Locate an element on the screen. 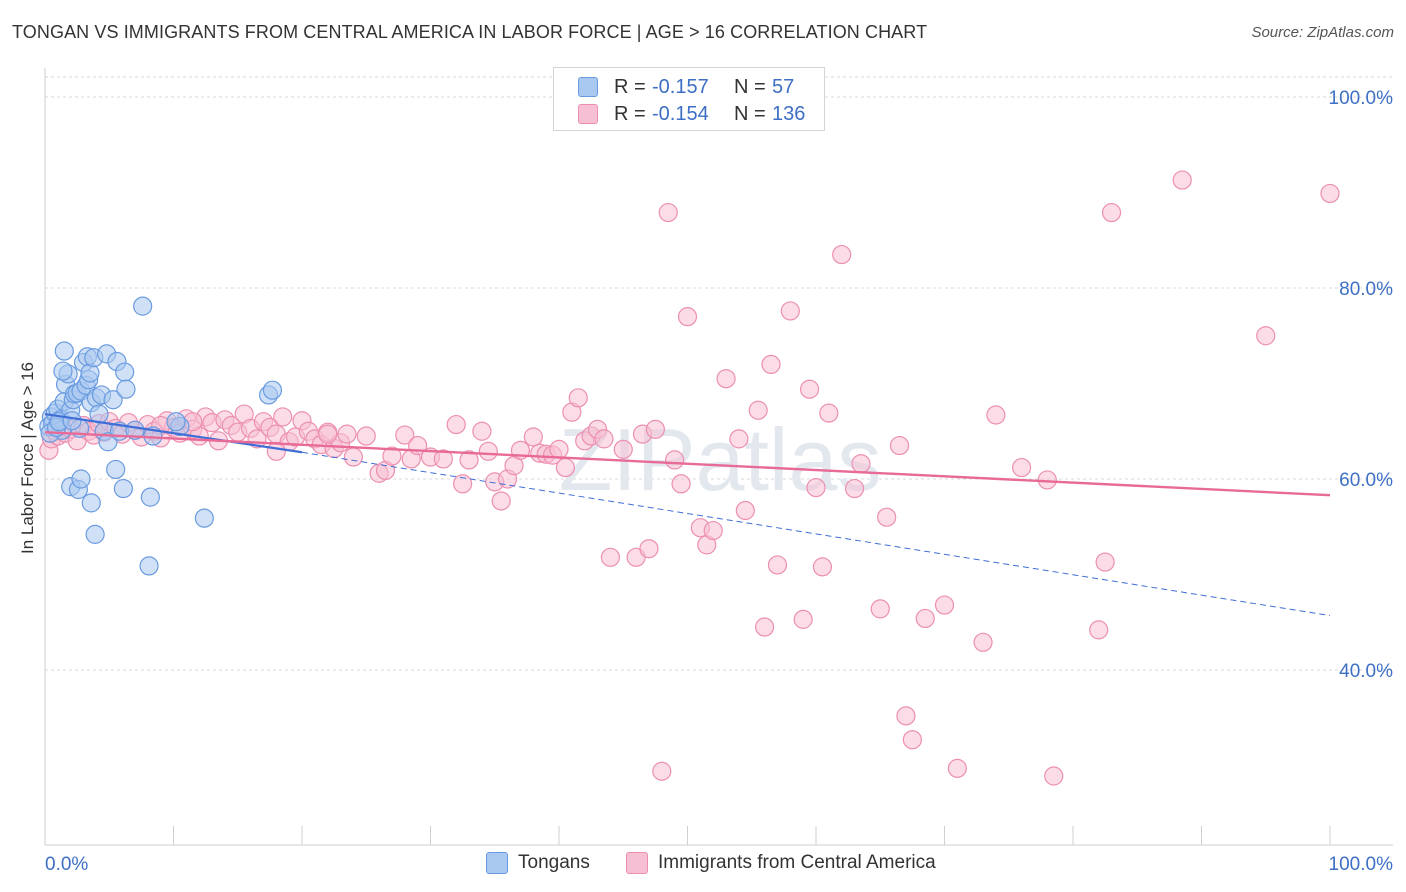 This screenshot has width=1406, height=892. trend-line-immigrants is located at coordinates (687, 464).